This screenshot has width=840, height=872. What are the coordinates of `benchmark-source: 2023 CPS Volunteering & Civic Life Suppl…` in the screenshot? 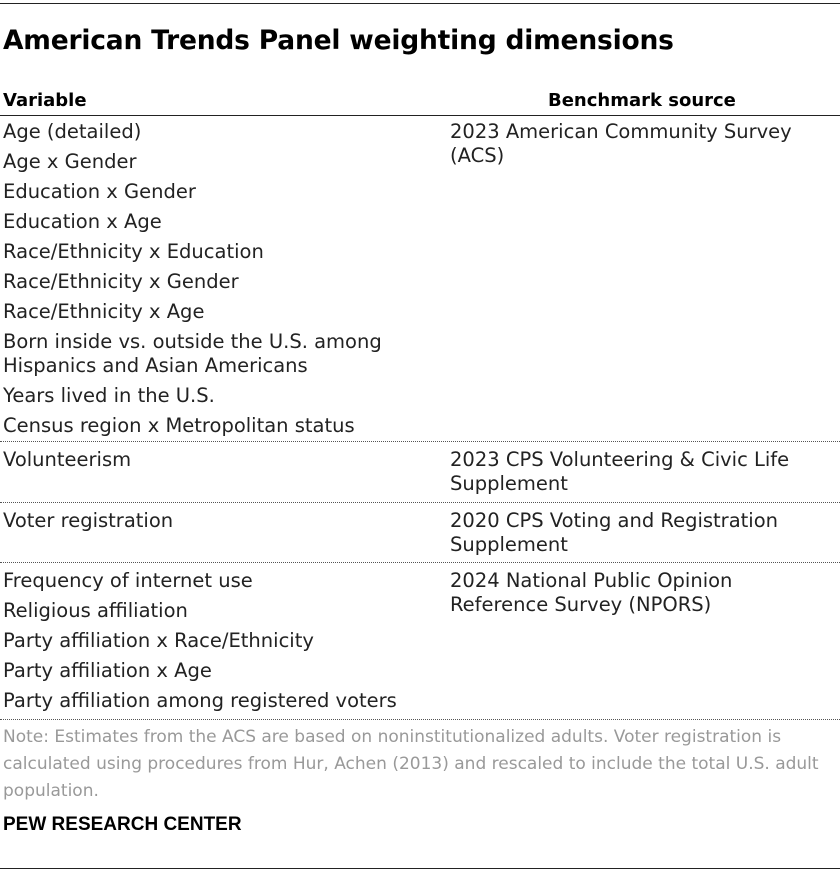 It's located at (620, 471).